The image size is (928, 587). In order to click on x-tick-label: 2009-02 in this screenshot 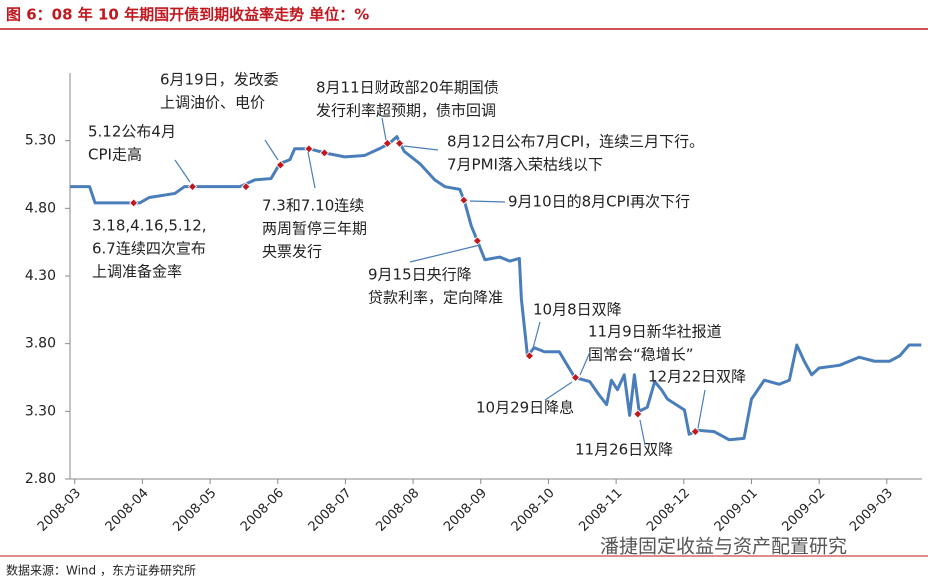, I will do `click(803, 510)`.